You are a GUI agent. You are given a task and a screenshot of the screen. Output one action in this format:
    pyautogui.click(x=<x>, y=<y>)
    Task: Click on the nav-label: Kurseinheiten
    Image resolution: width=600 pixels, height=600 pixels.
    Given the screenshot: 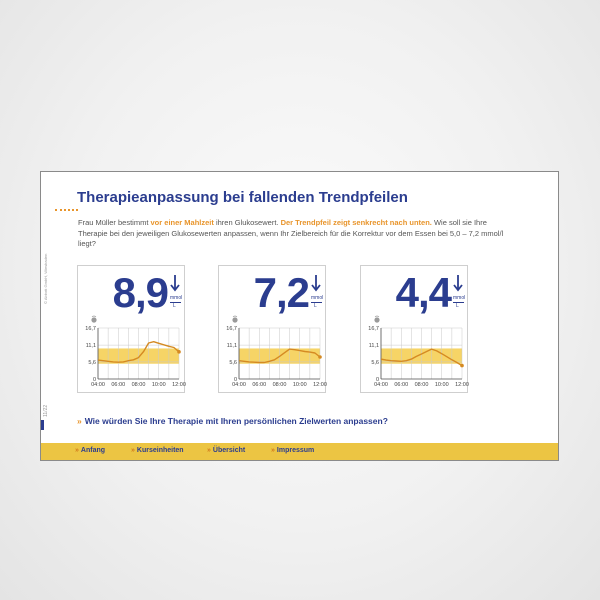 What is the action you would take?
    pyautogui.click(x=160, y=450)
    